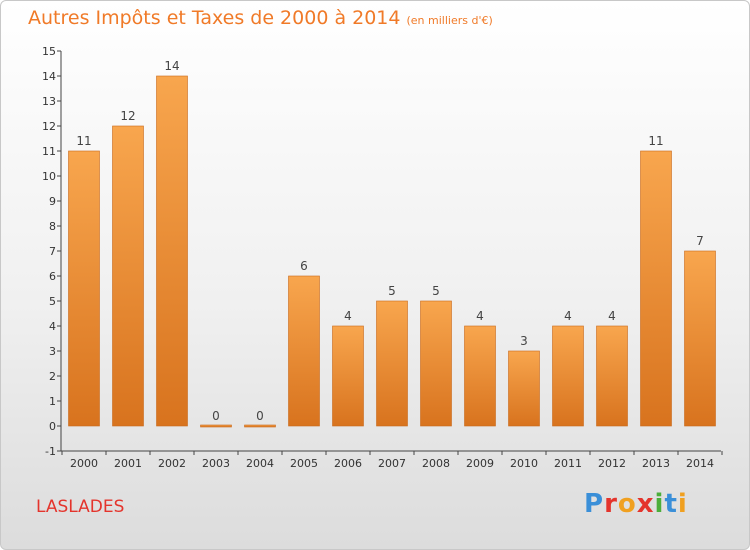  I want to click on x-tick-label-2002: 2002, so click(172, 463).